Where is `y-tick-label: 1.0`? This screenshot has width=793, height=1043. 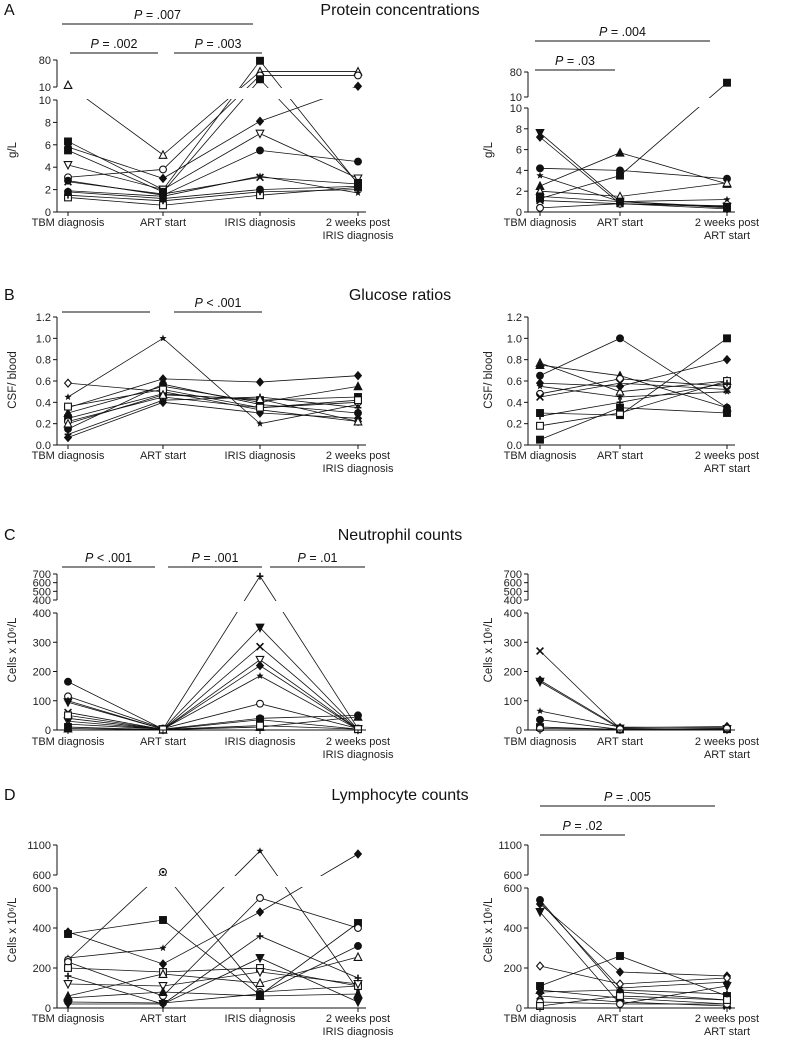
y-tick-label: 1.0 is located at coordinates (514, 339).